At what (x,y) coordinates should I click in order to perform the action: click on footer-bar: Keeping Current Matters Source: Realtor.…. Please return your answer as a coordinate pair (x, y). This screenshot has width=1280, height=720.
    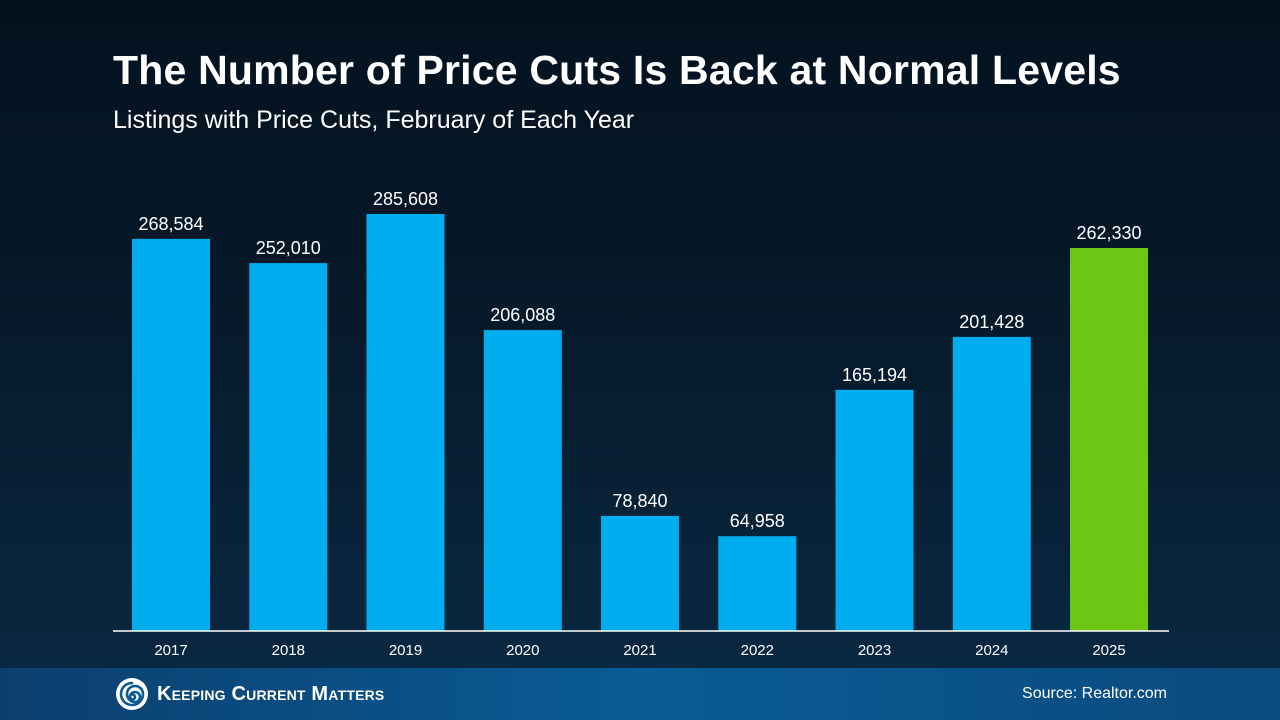
    Looking at the image, I should click on (640, 694).